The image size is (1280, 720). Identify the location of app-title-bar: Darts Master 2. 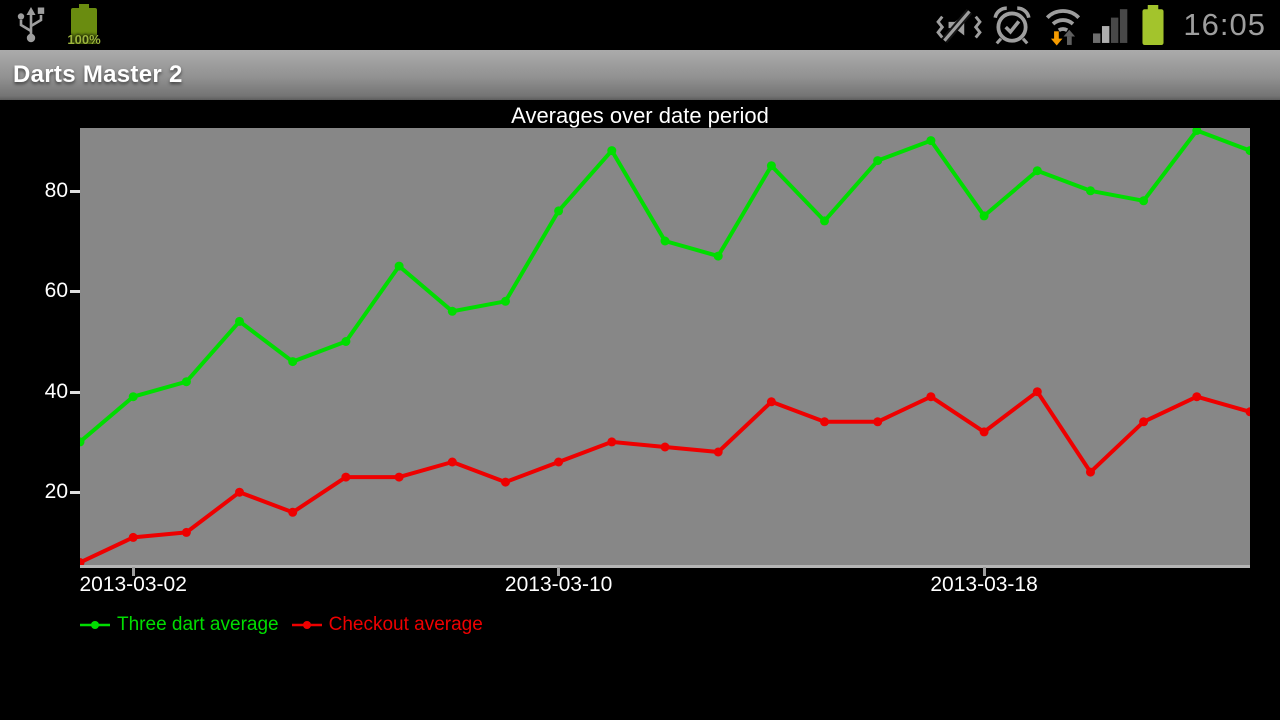
(640, 75).